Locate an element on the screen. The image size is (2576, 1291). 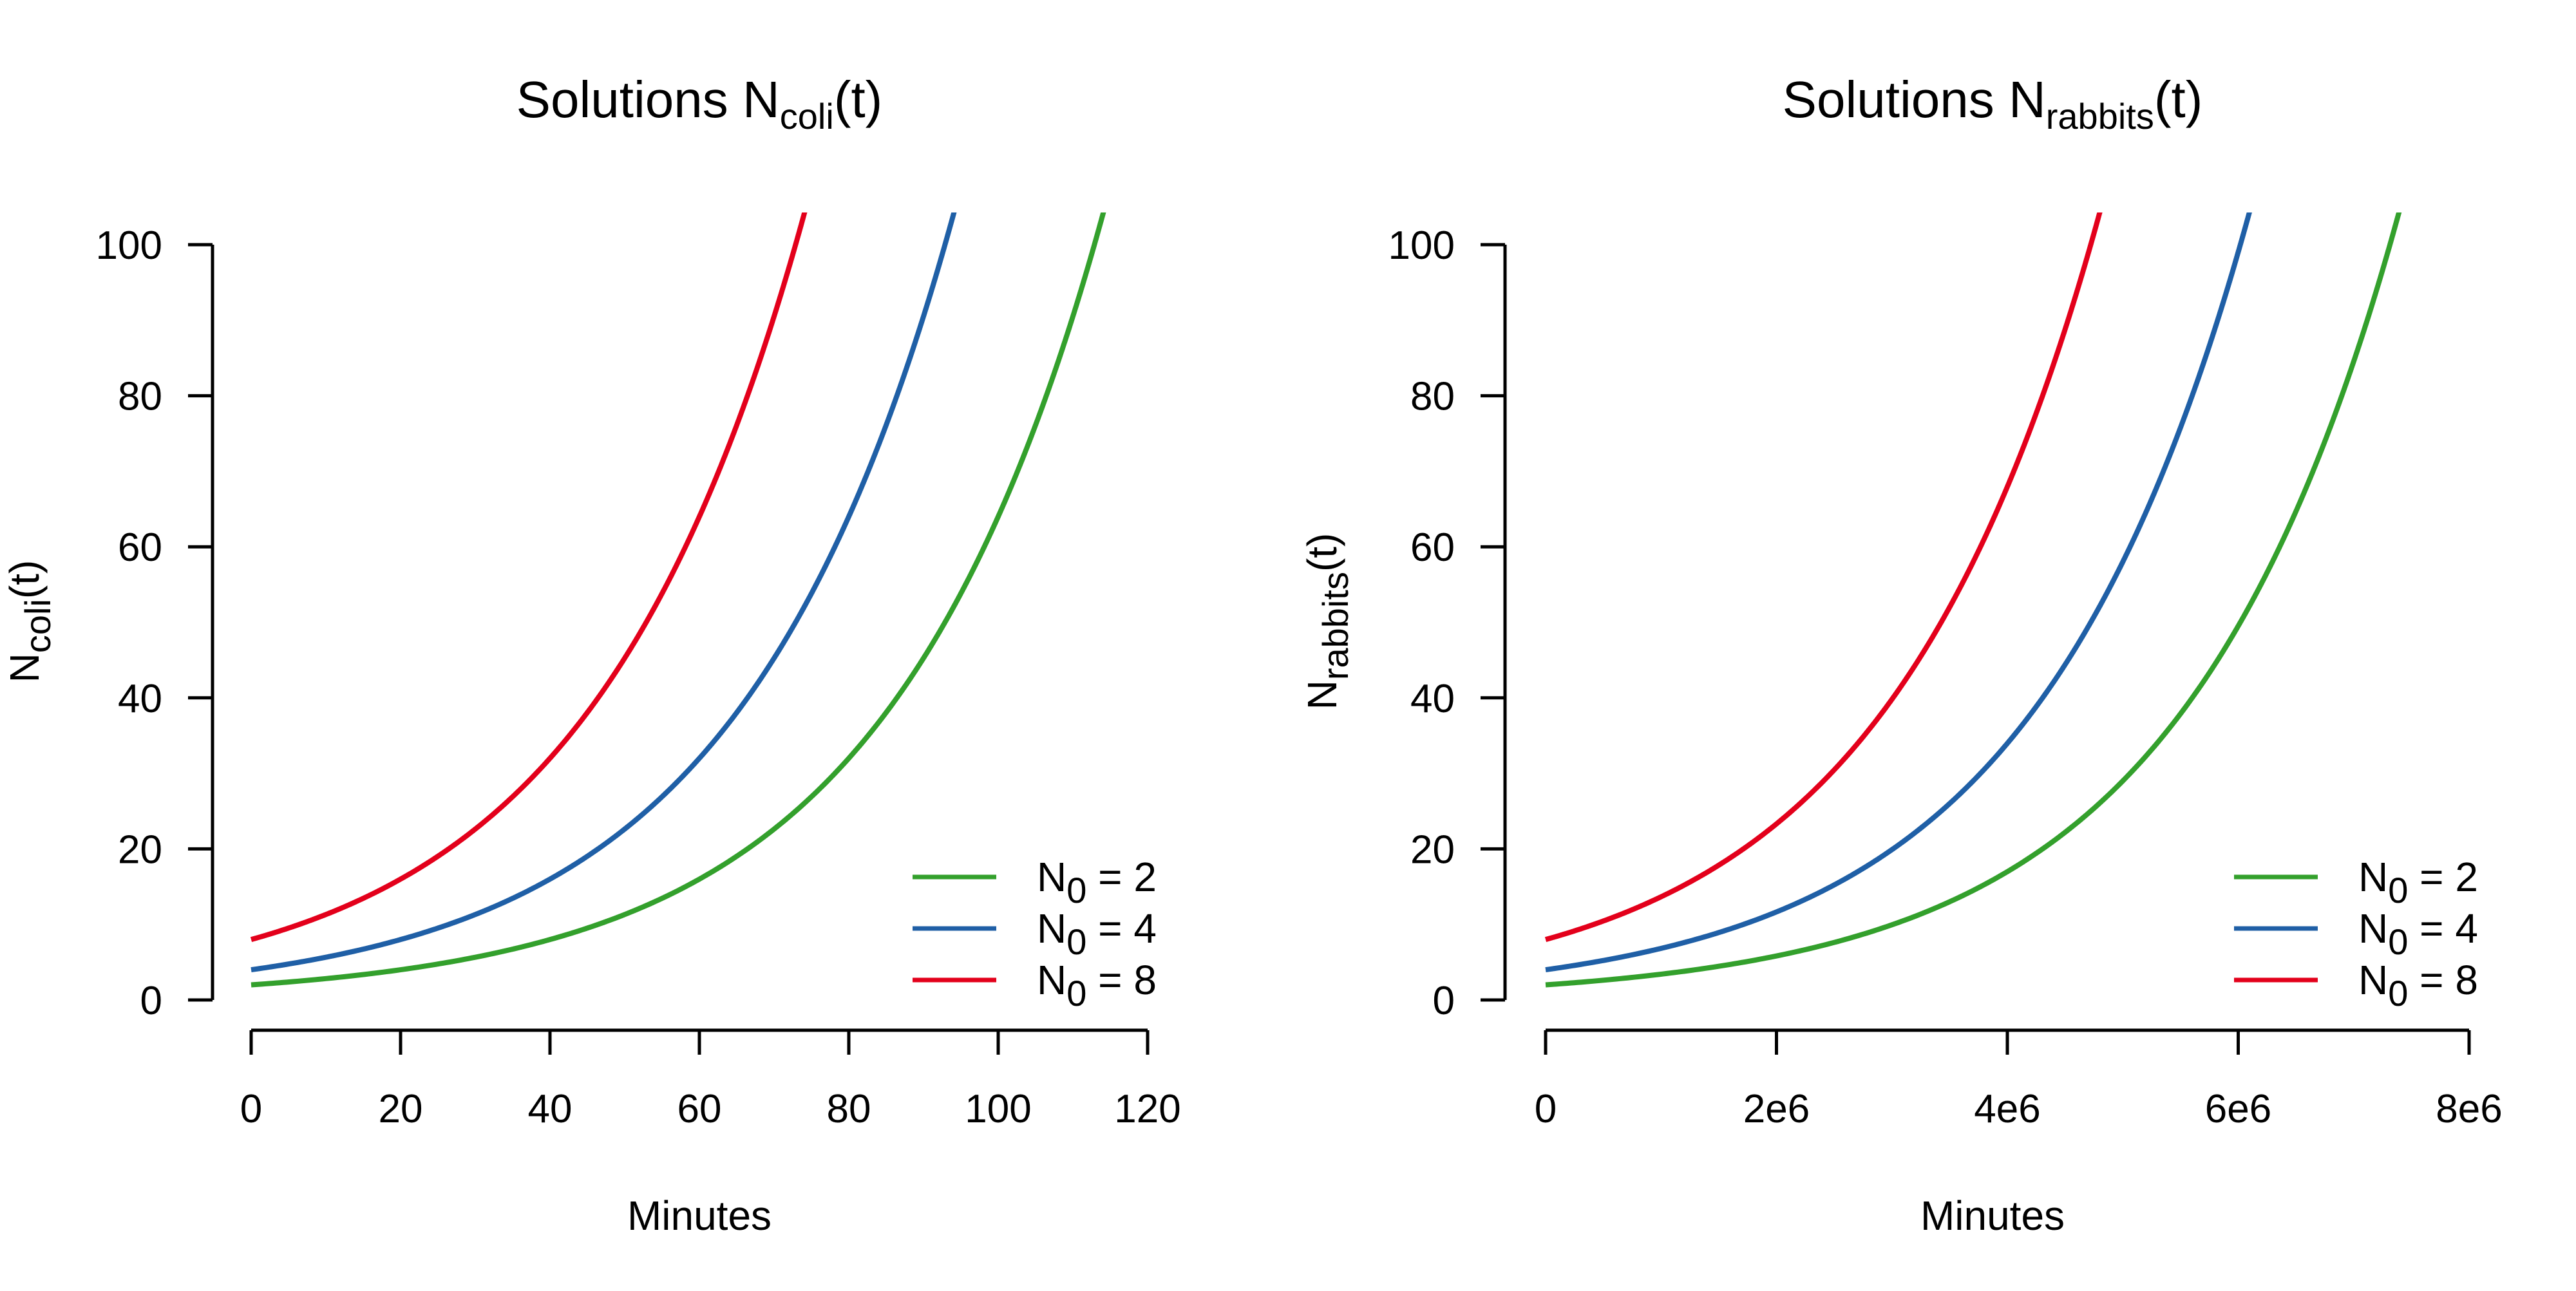
x-tick-label: 6e6 is located at coordinates (2238, 1109).